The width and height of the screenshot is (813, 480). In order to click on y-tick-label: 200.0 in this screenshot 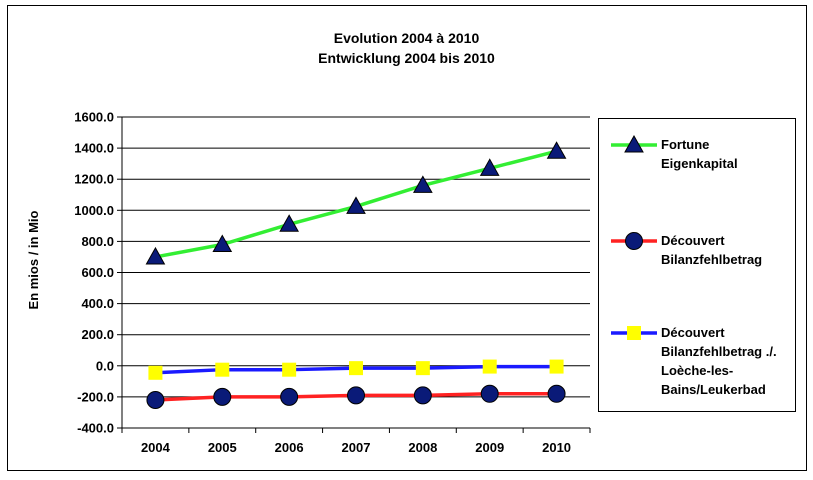, I will do `click(97, 334)`.